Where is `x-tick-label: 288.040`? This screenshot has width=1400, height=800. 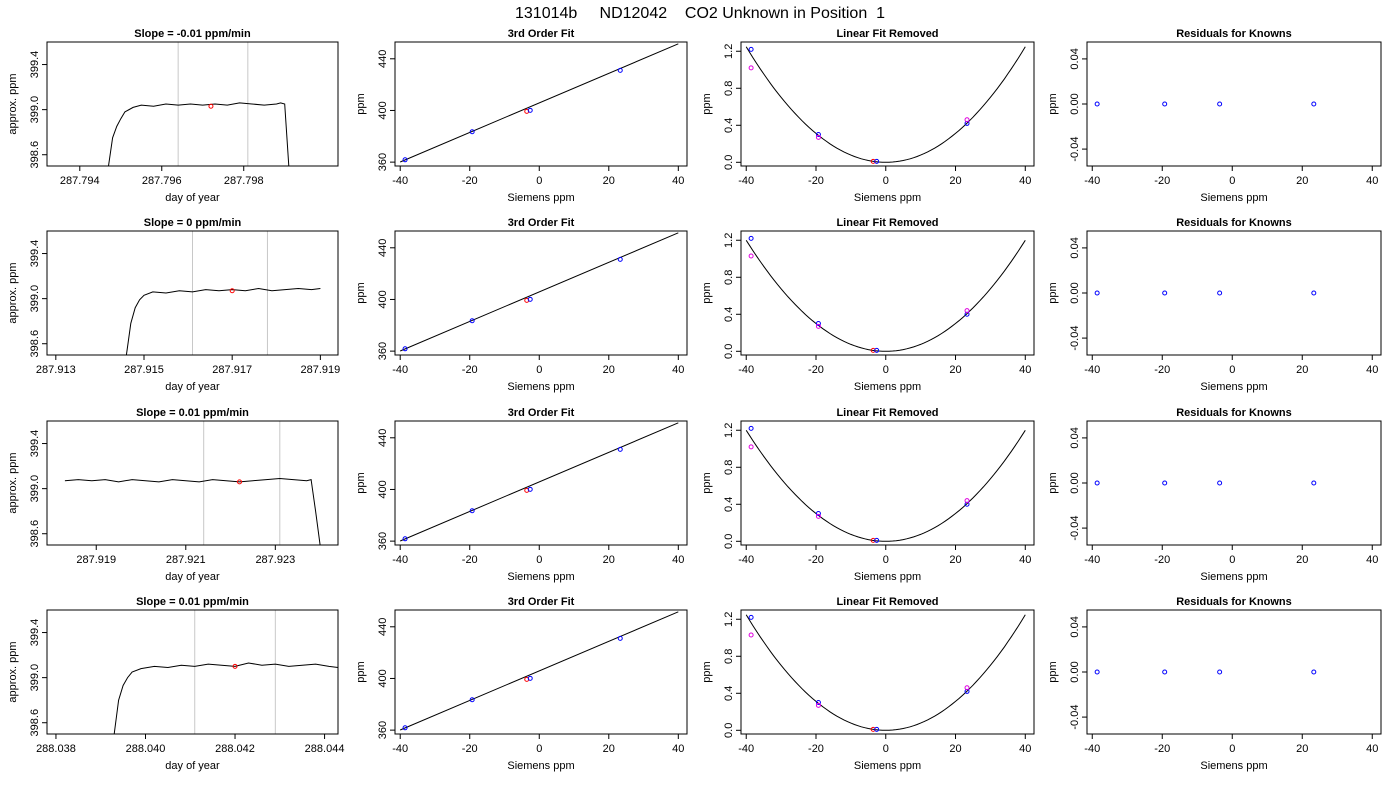
x-tick-label: 288.040 is located at coordinates (146, 749).